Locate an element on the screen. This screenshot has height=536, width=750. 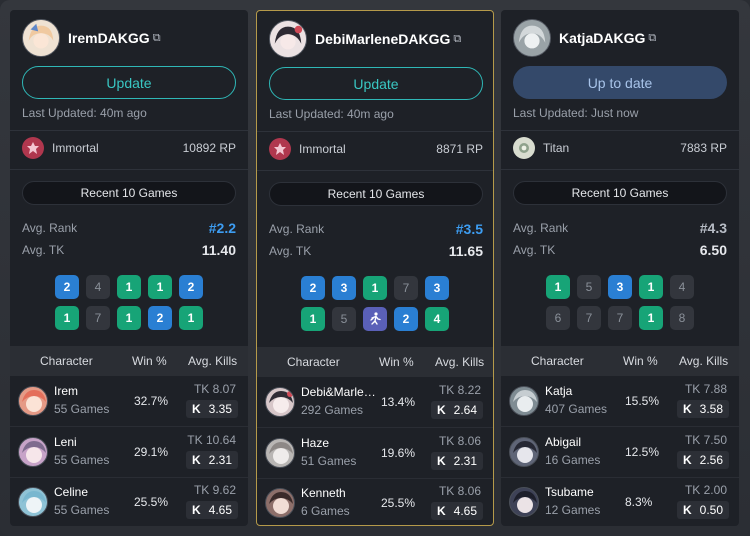
character-tk: TK 7.88 is located at coordinates (705, 389).